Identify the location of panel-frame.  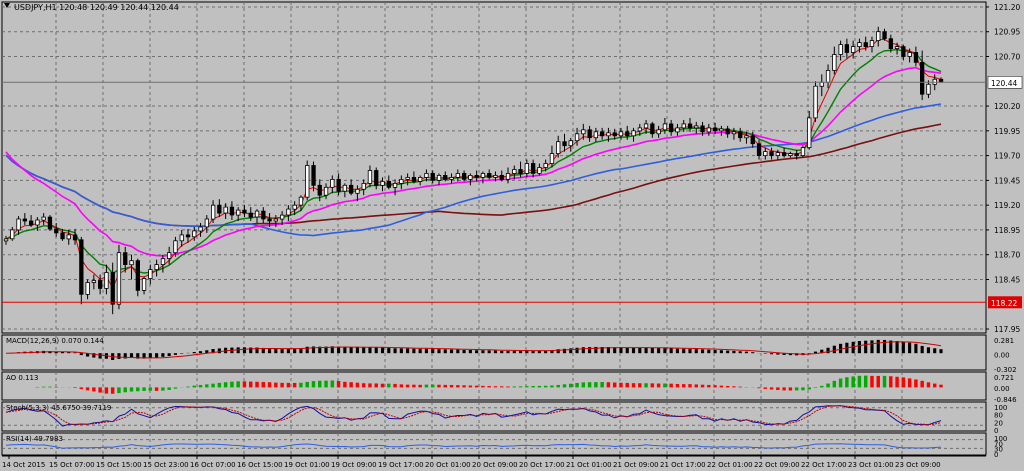
(494, 444).